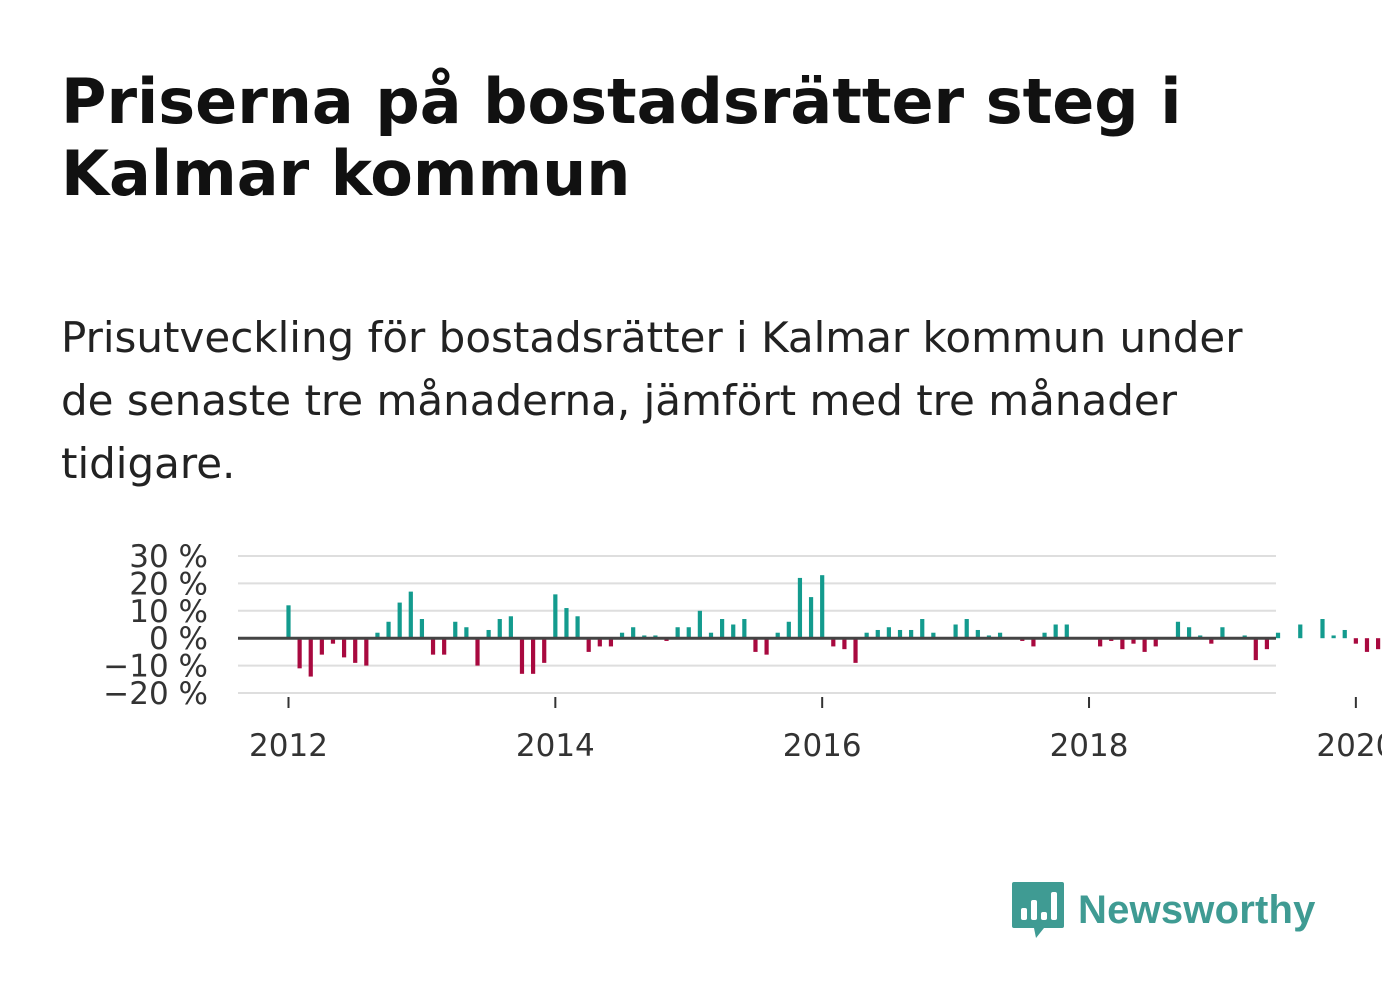  I want to click on x-tick-label: 2020, so click(1349, 746).